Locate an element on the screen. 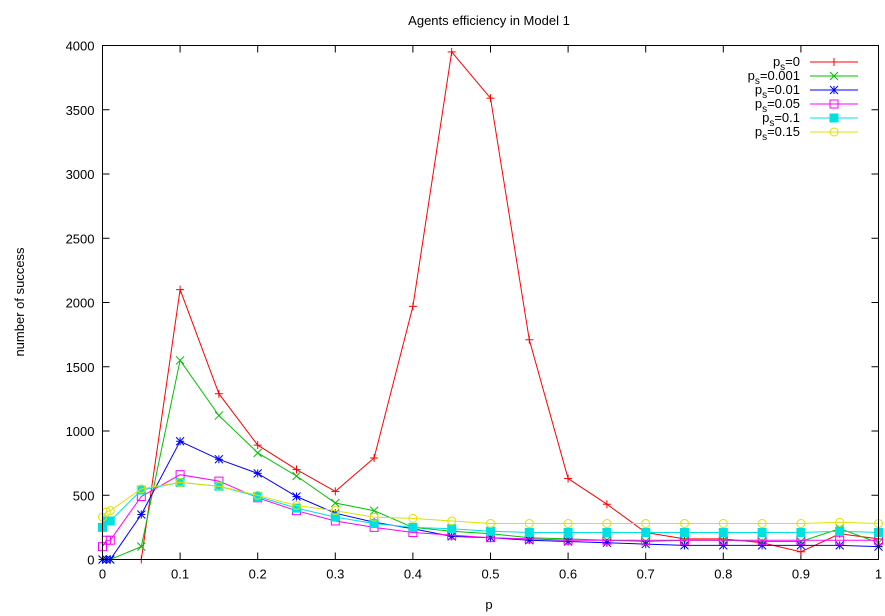 The height and width of the screenshot is (616, 885). legend-label: ps=0 is located at coordinates (786, 63).